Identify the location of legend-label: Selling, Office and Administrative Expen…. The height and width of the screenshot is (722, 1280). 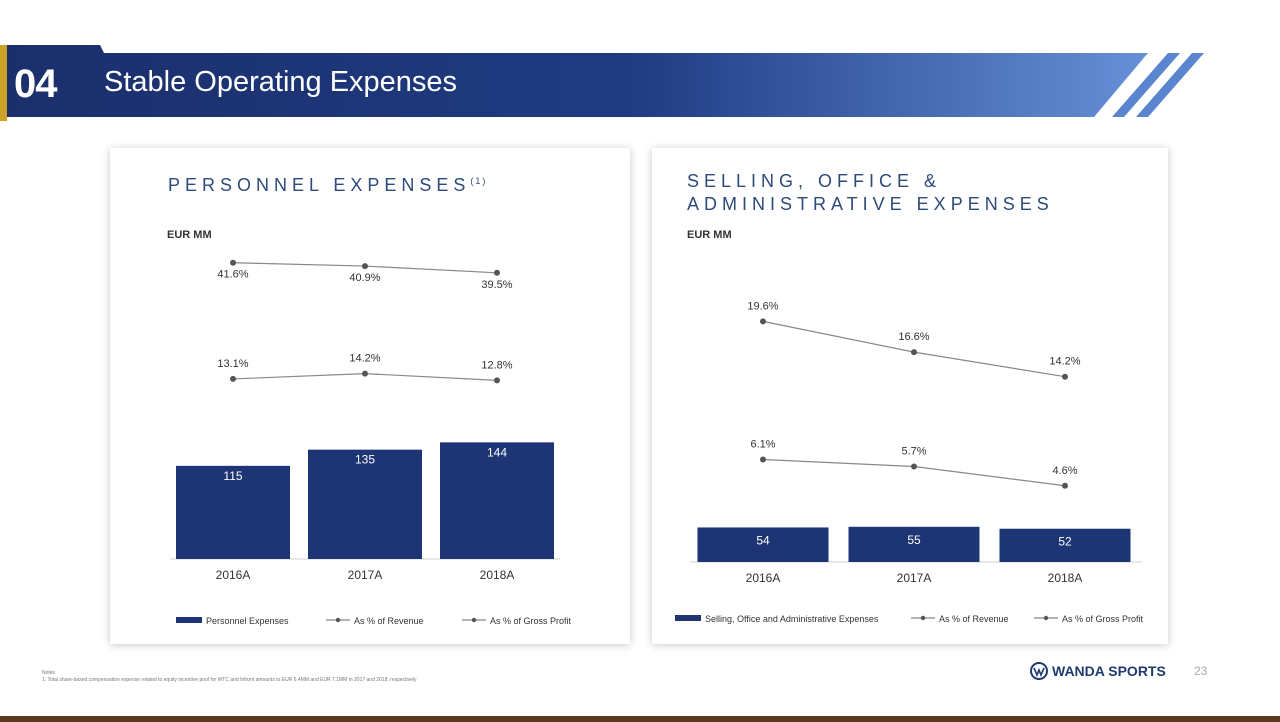
(792, 619).